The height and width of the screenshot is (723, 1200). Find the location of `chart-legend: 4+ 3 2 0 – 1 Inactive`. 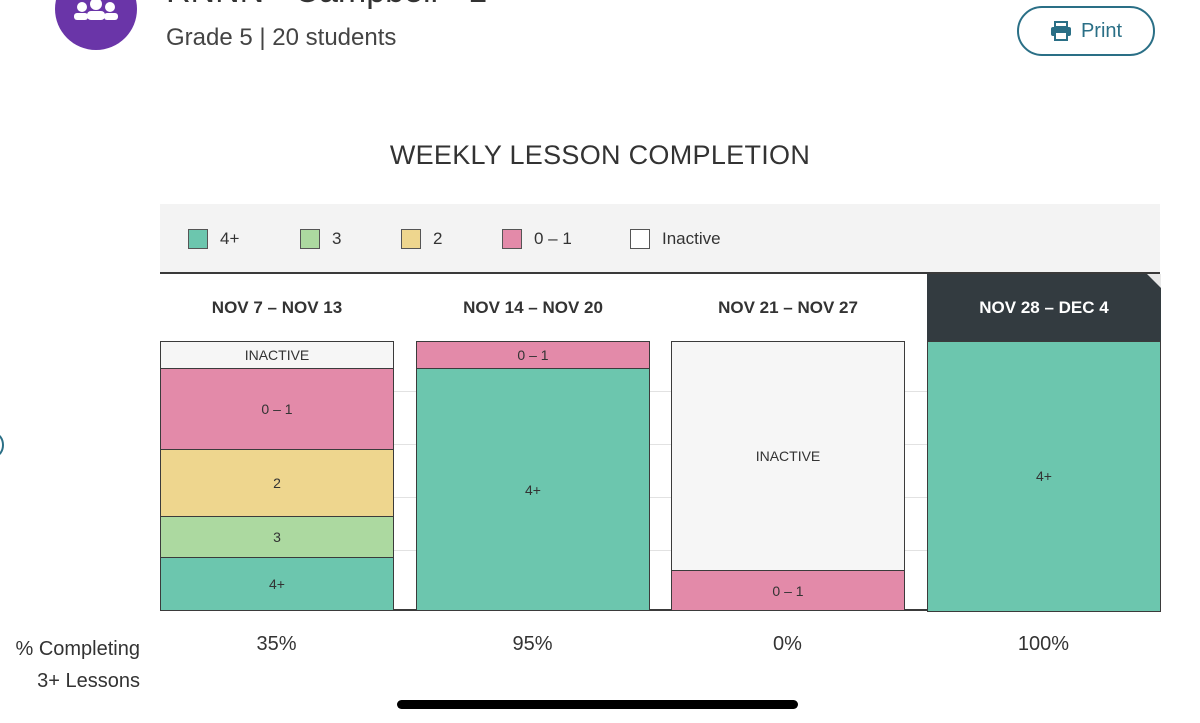

chart-legend: 4+ 3 2 0 – 1 Inactive is located at coordinates (660, 238).